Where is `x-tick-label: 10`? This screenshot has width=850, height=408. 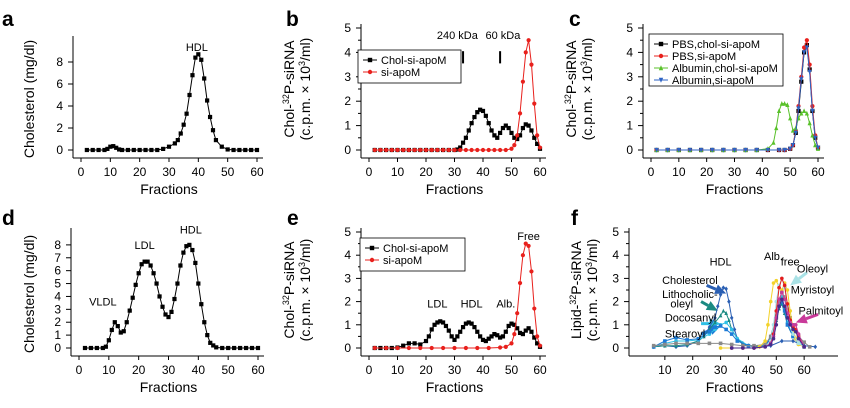 x-tick-label: 10 is located at coordinates (398, 370).